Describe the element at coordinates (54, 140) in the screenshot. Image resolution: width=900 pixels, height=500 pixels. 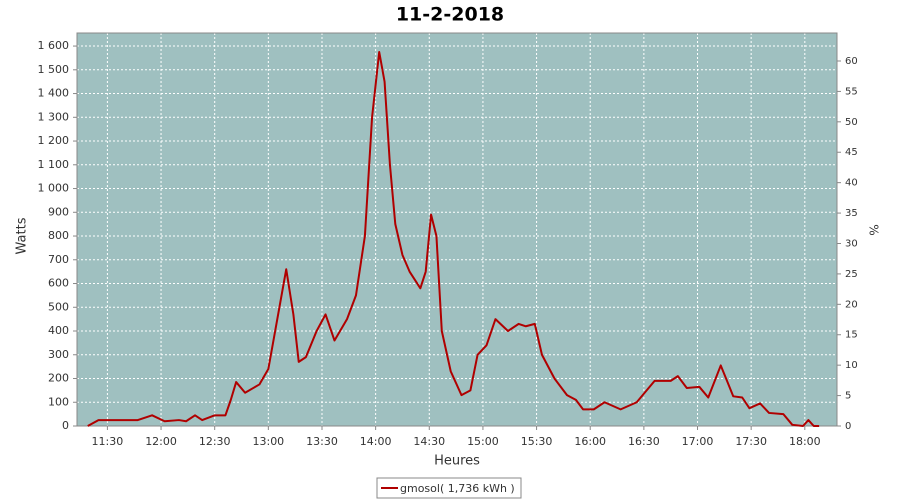
I see `y-tick-label: 1 200` at that location.